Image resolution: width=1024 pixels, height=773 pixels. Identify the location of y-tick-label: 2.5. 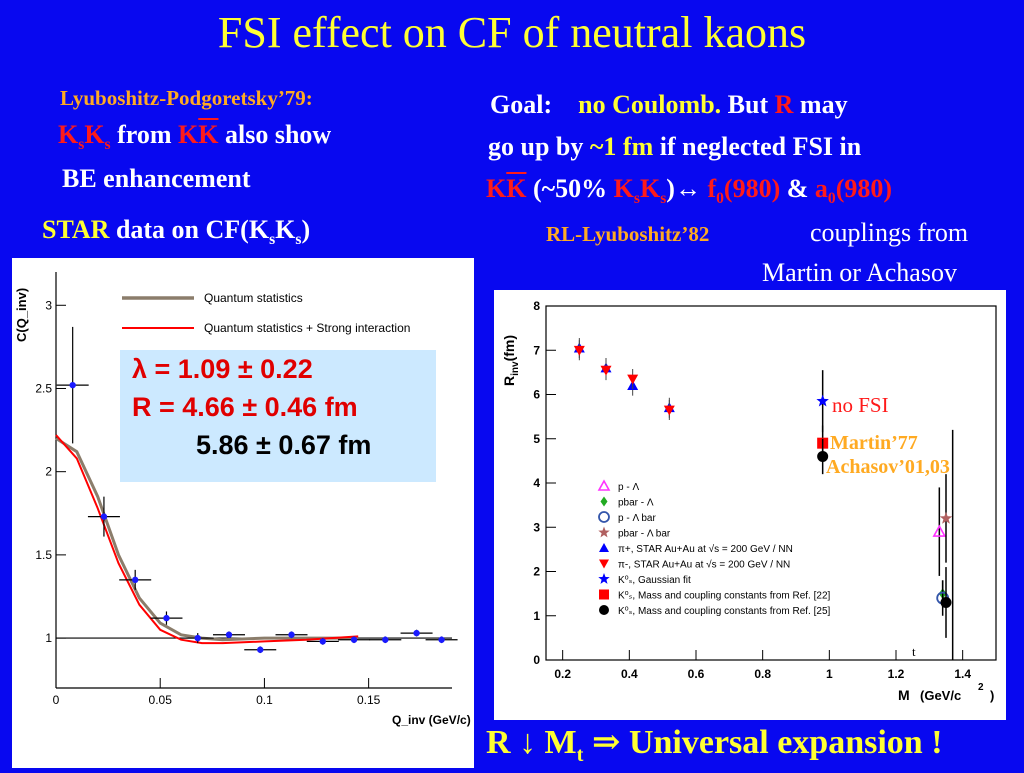
(43, 388).